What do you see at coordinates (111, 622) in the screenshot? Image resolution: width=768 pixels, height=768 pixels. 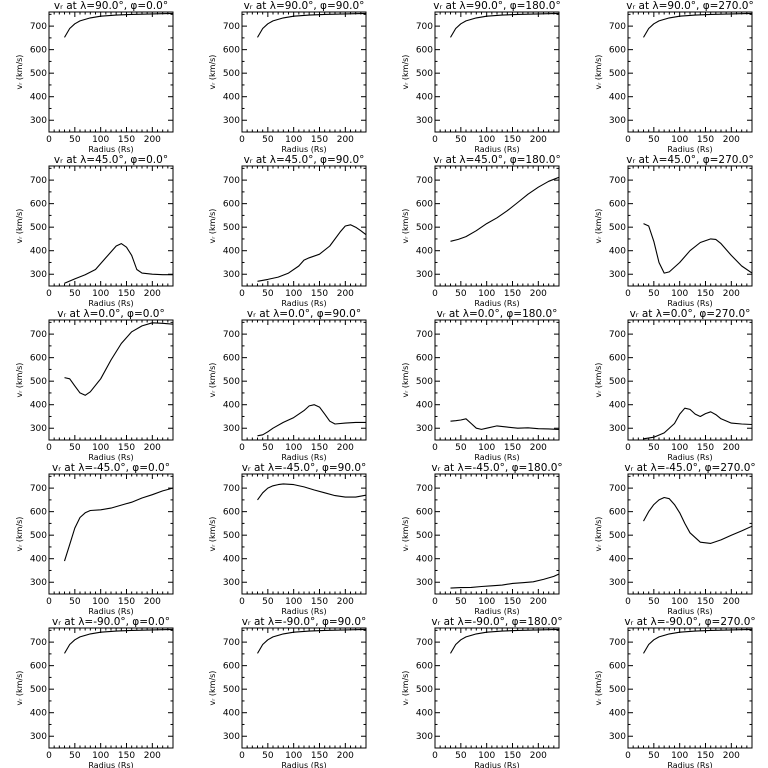 I see `chart-title: vᵣ at λ=-90.0°, φ=0.0°` at bounding box center [111, 622].